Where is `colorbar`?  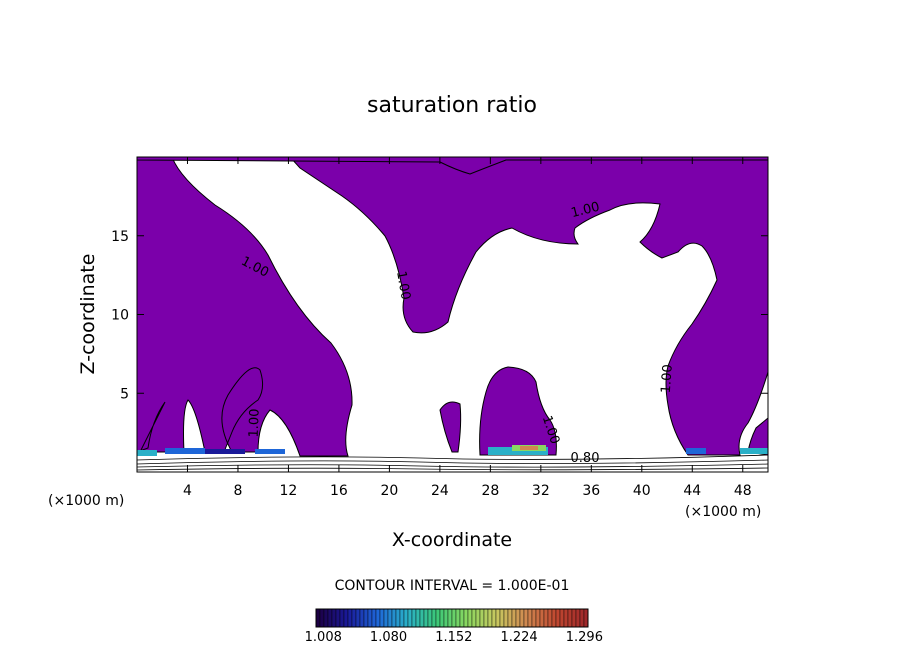
colorbar is located at coordinates (452, 618).